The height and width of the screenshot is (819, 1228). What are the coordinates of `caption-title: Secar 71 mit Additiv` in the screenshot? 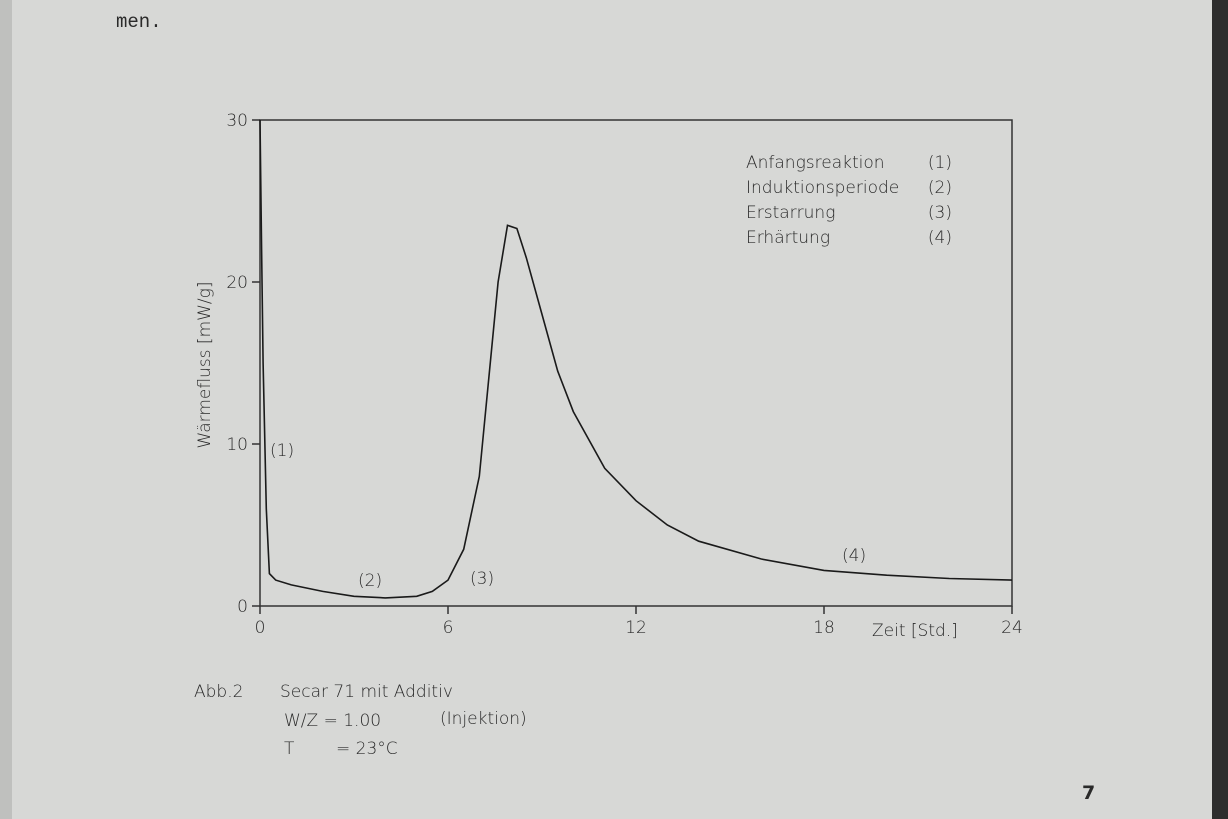 It's located at (366, 692).